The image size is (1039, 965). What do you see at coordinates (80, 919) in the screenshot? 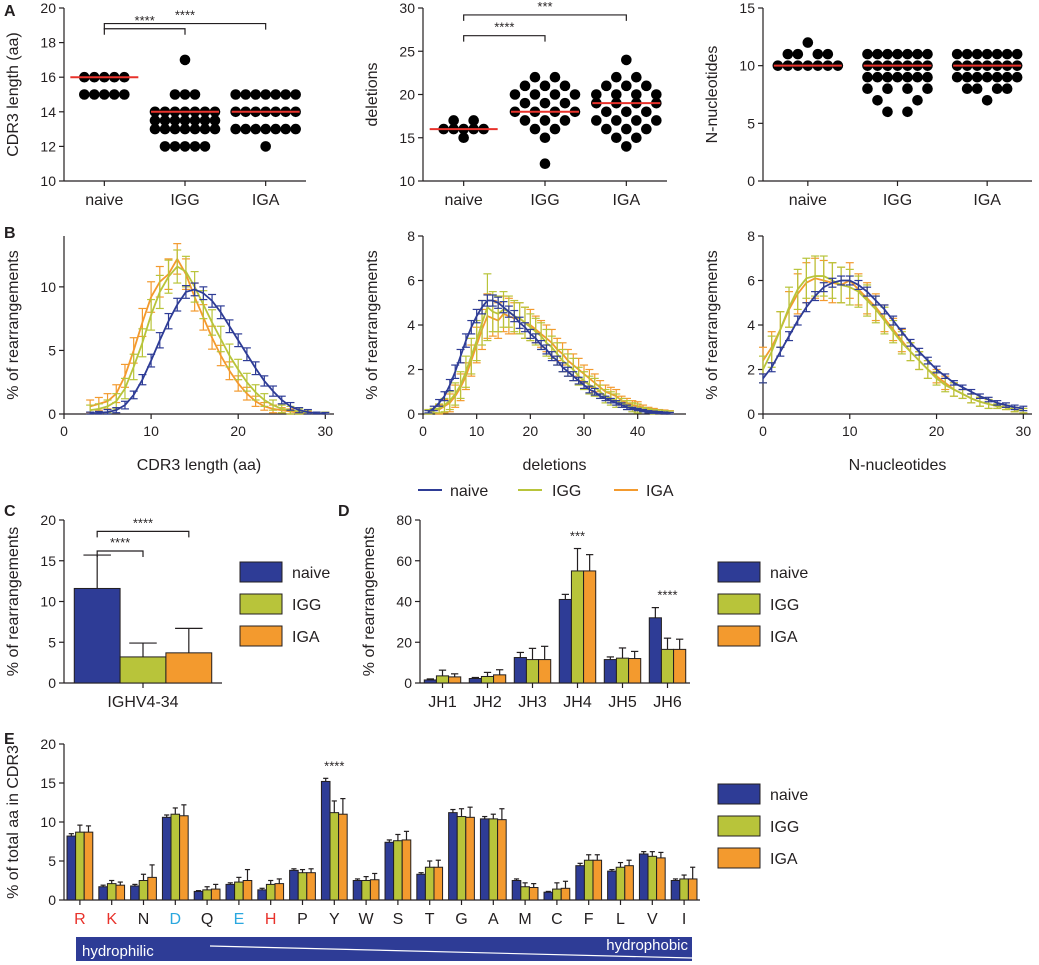
I see `E-x-tick-label: R` at bounding box center [80, 919].